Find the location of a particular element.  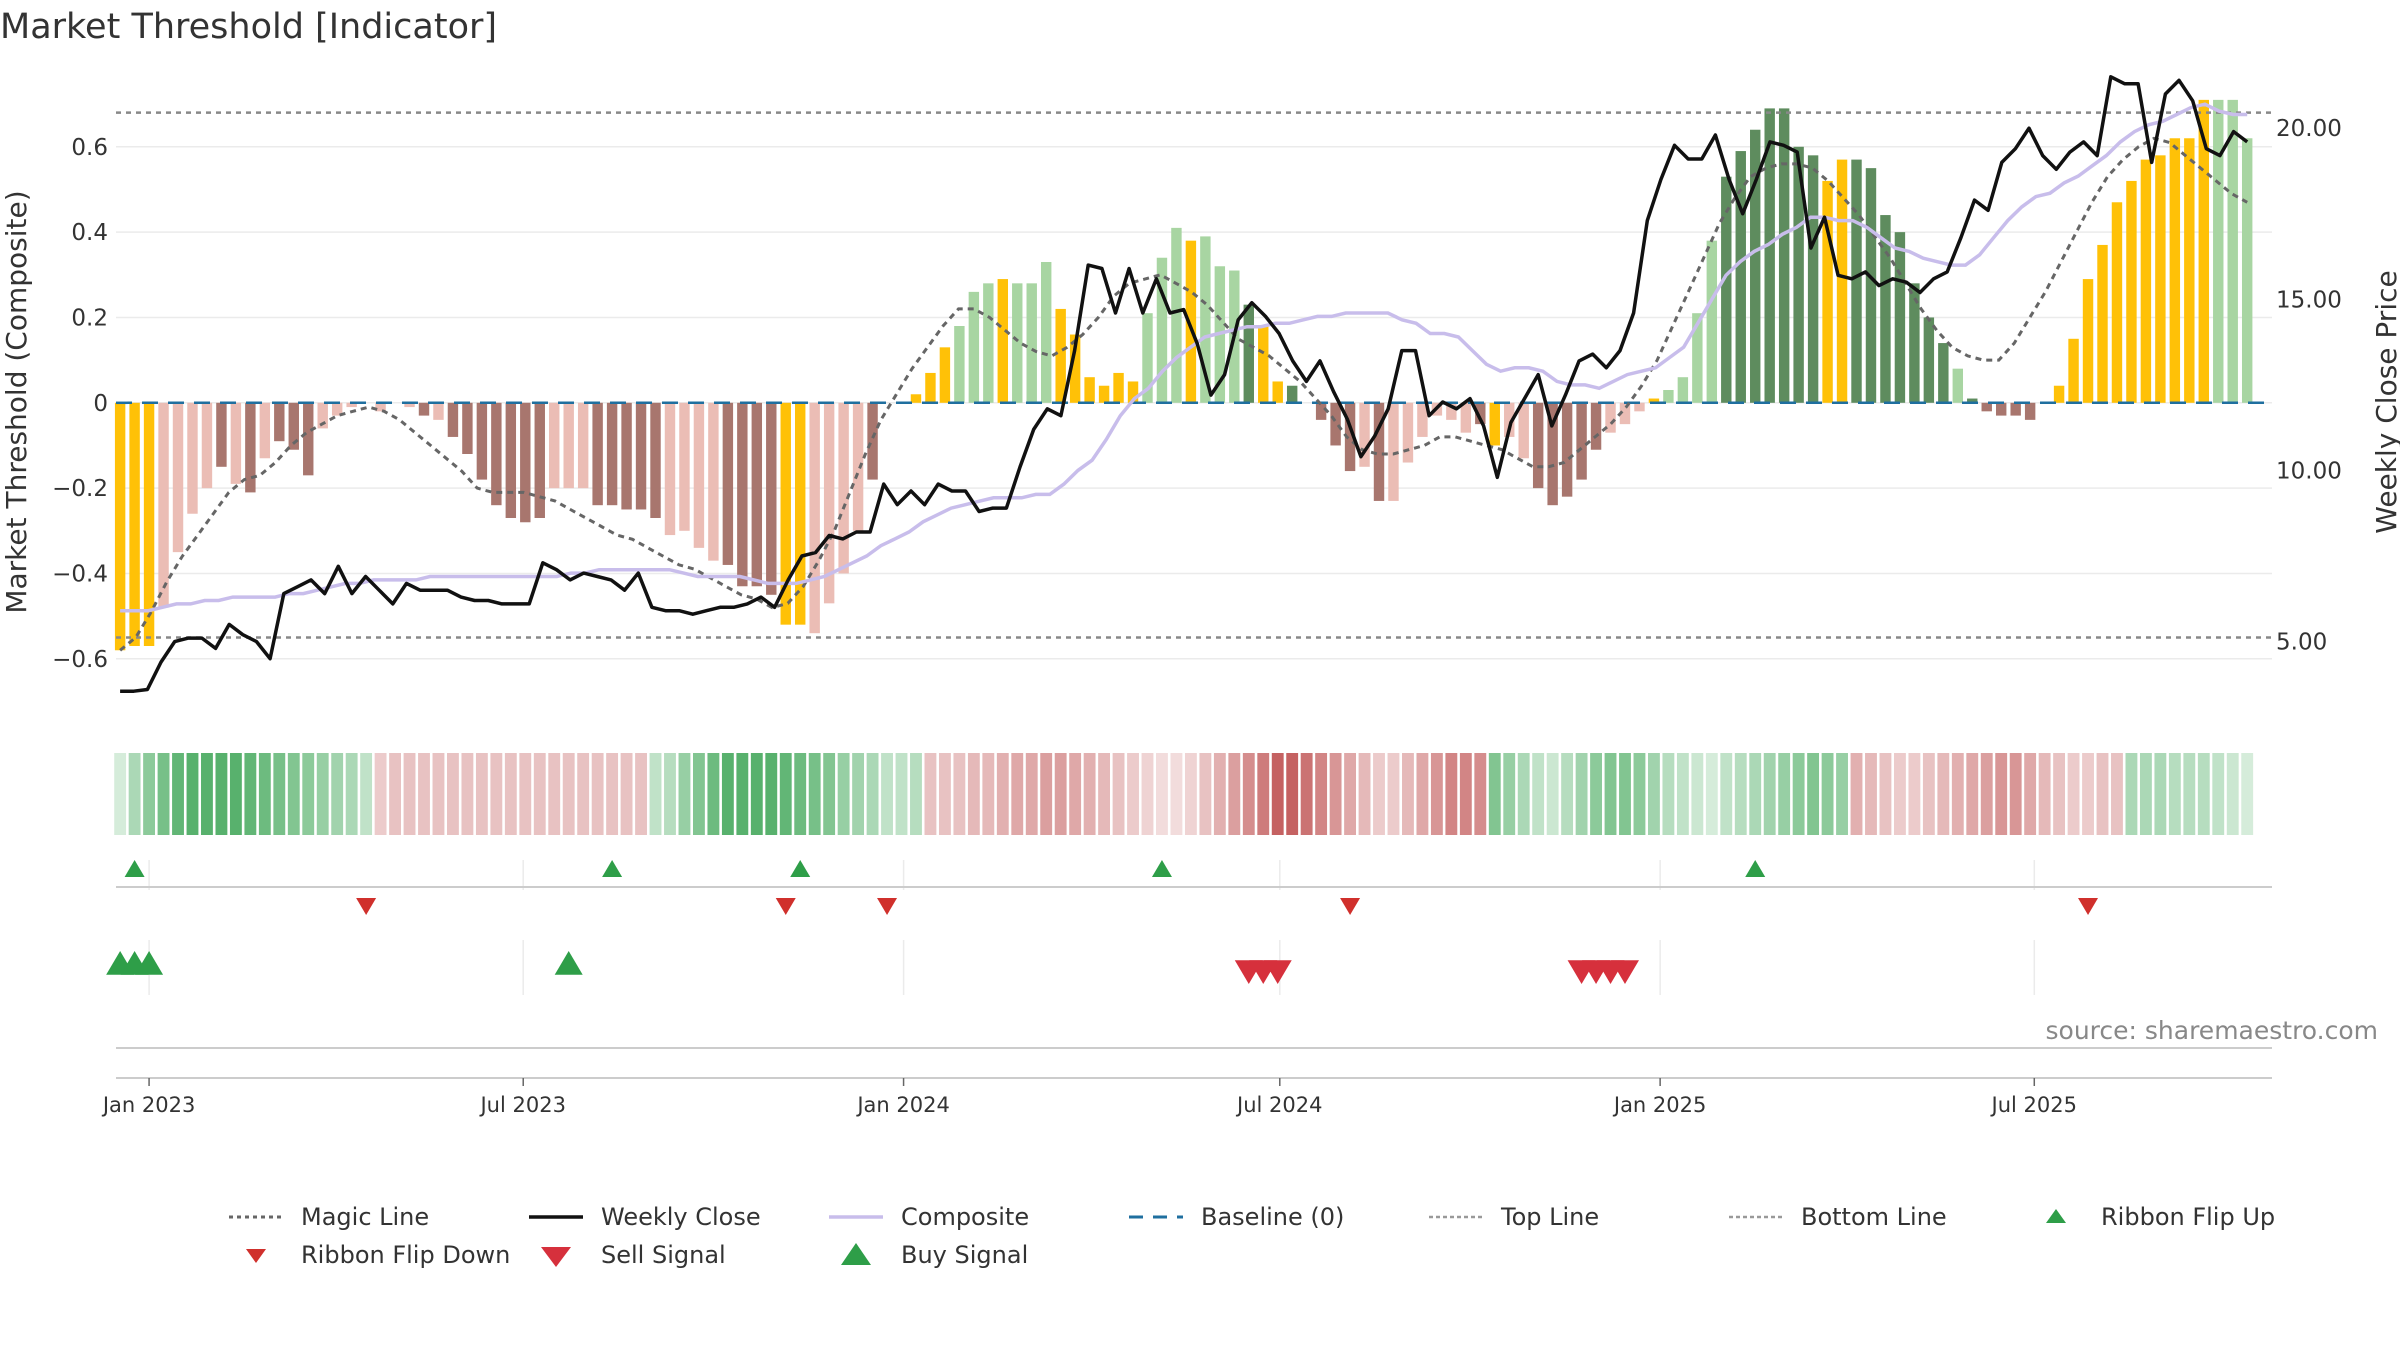

y-left-tick-label: −0.2 is located at coordinates (80, 489).